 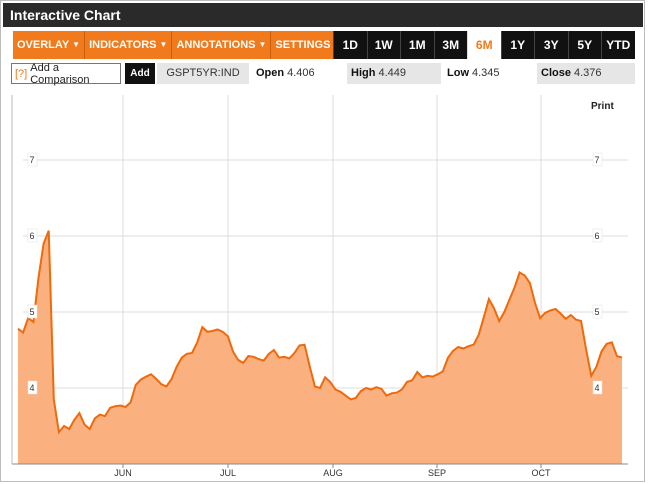 I want to click on add-comparison-button: Add, so click(x=140, y=73).